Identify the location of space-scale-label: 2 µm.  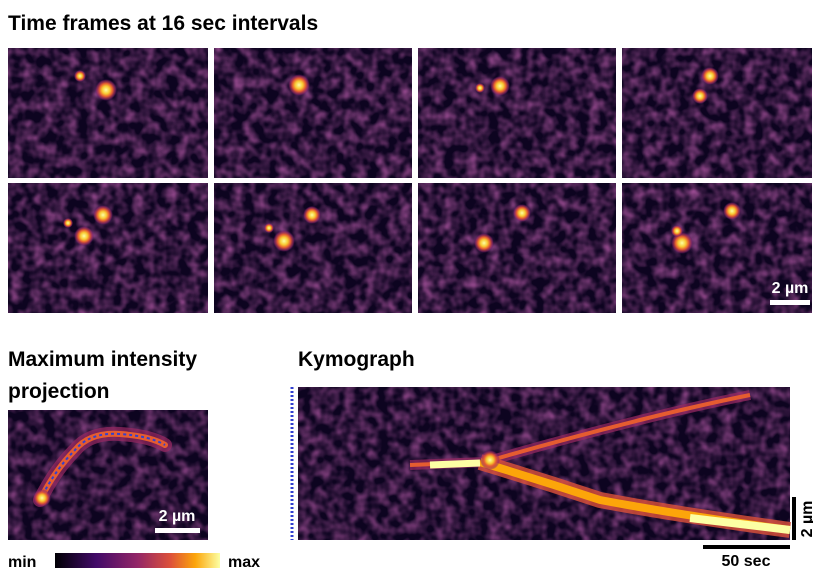
(806, 519).